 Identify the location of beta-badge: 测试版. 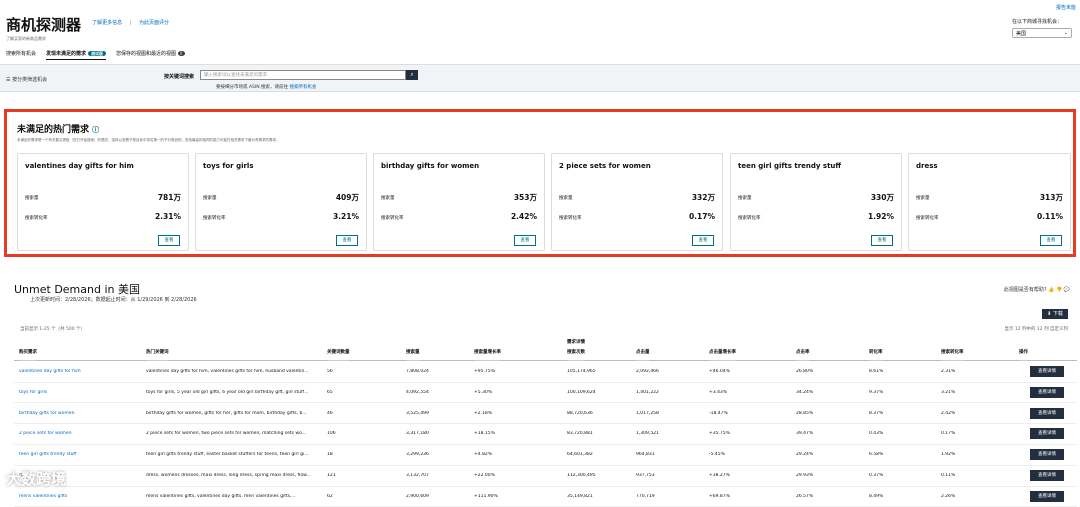
(97, 53).